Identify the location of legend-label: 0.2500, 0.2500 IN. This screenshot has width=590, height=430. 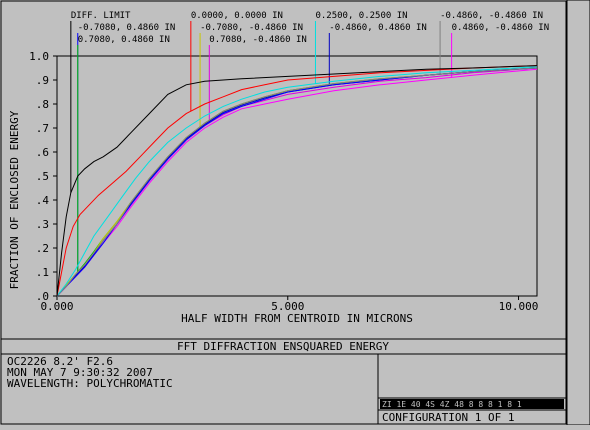
(361, 16).